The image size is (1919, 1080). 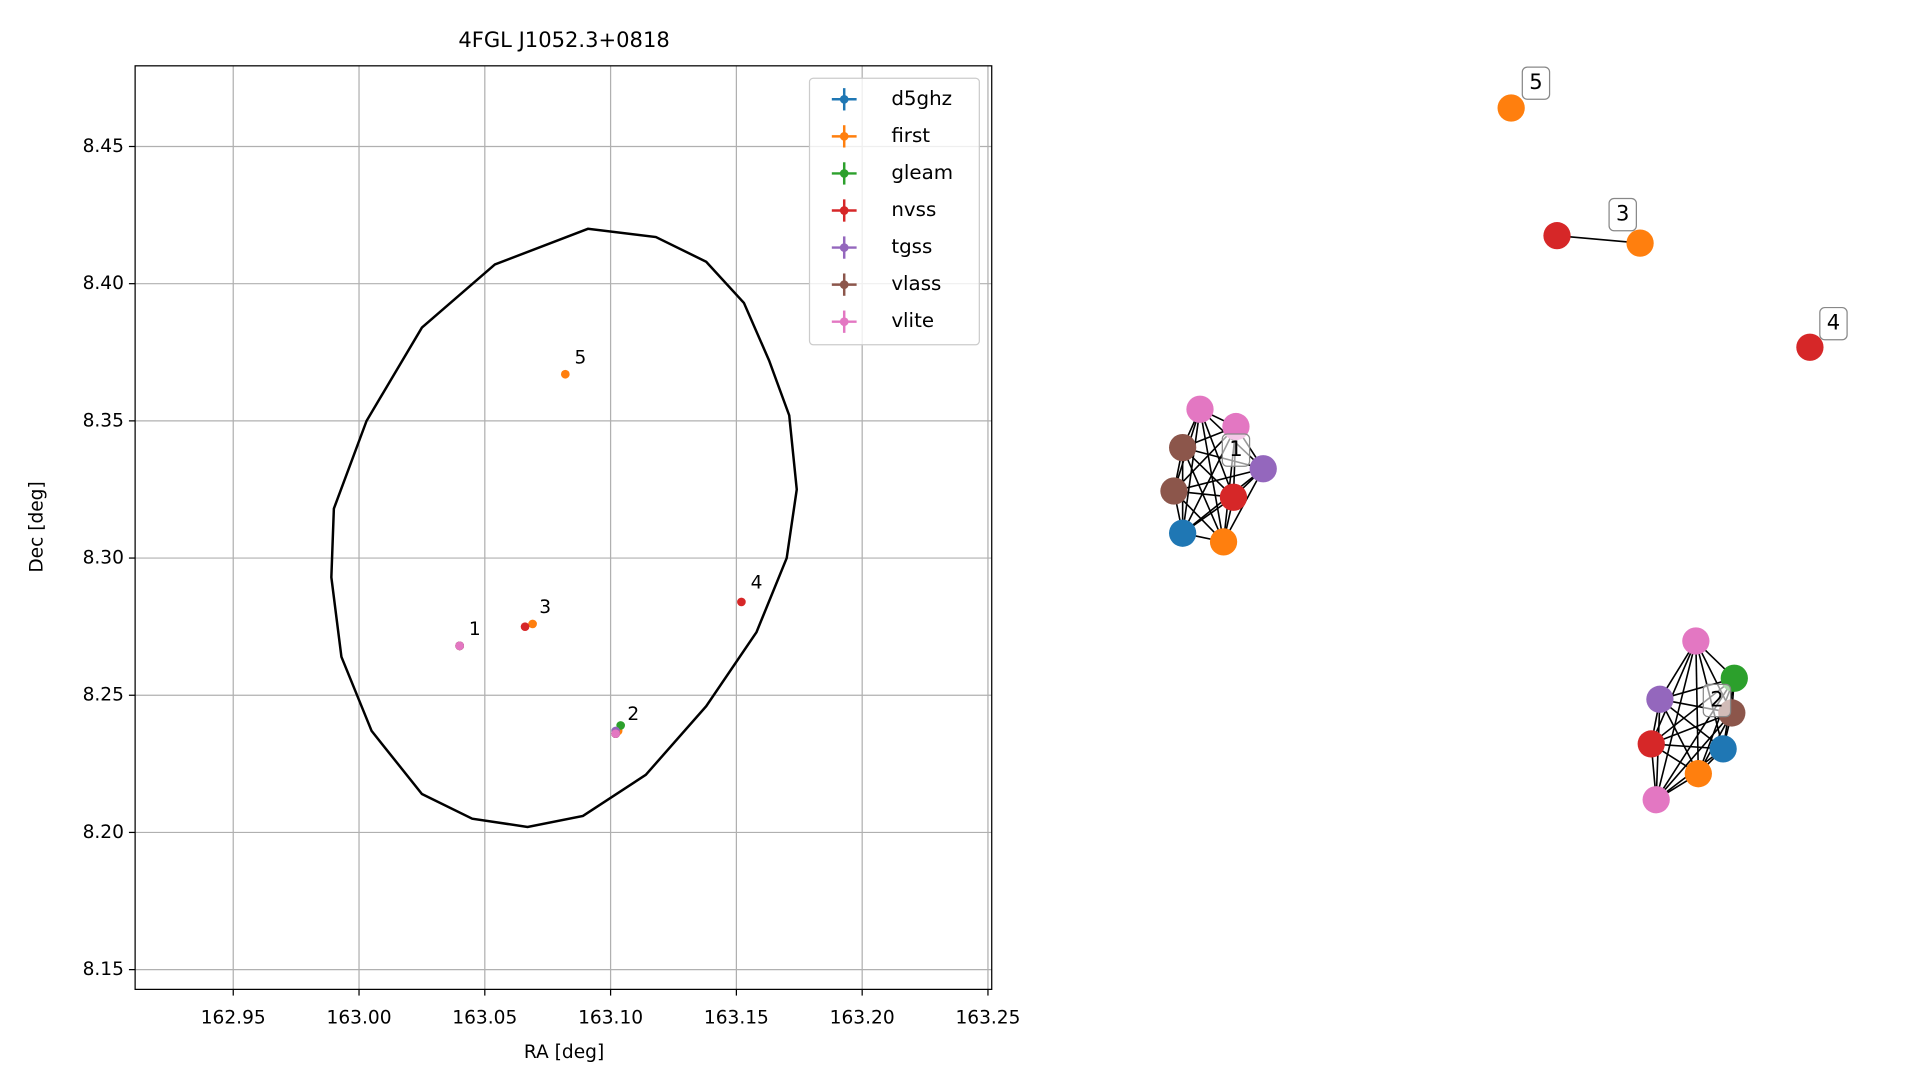 I want to click on y-tick-label: 8.45, so click(x=103, y=146).